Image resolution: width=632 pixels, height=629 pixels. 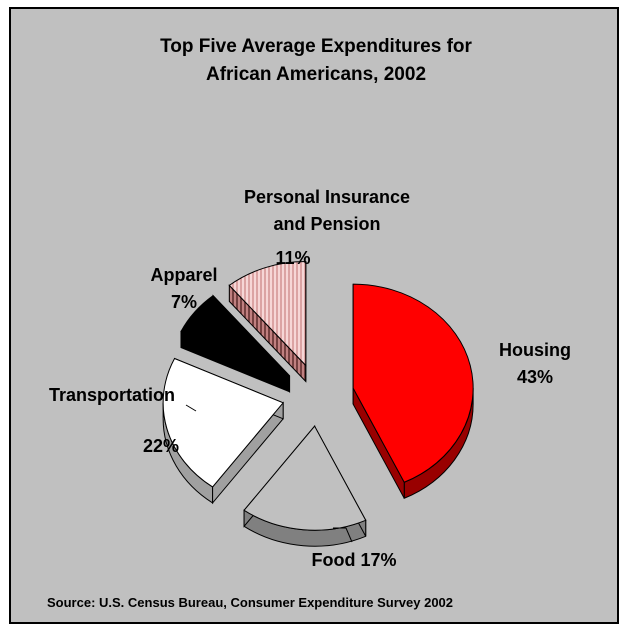 What do you see at coordinates (413, 391) in the screenshot?
I see `pie-slice-housing` at bounding box center [413, 391].